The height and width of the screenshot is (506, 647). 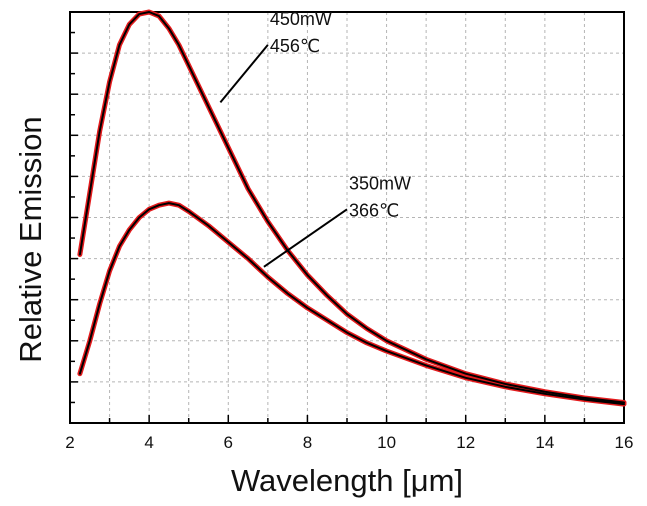 What do you see at coordinates (228, 442) in the screenshot?
I see `x-tick-label: 6` at bounding box center [228, 442].